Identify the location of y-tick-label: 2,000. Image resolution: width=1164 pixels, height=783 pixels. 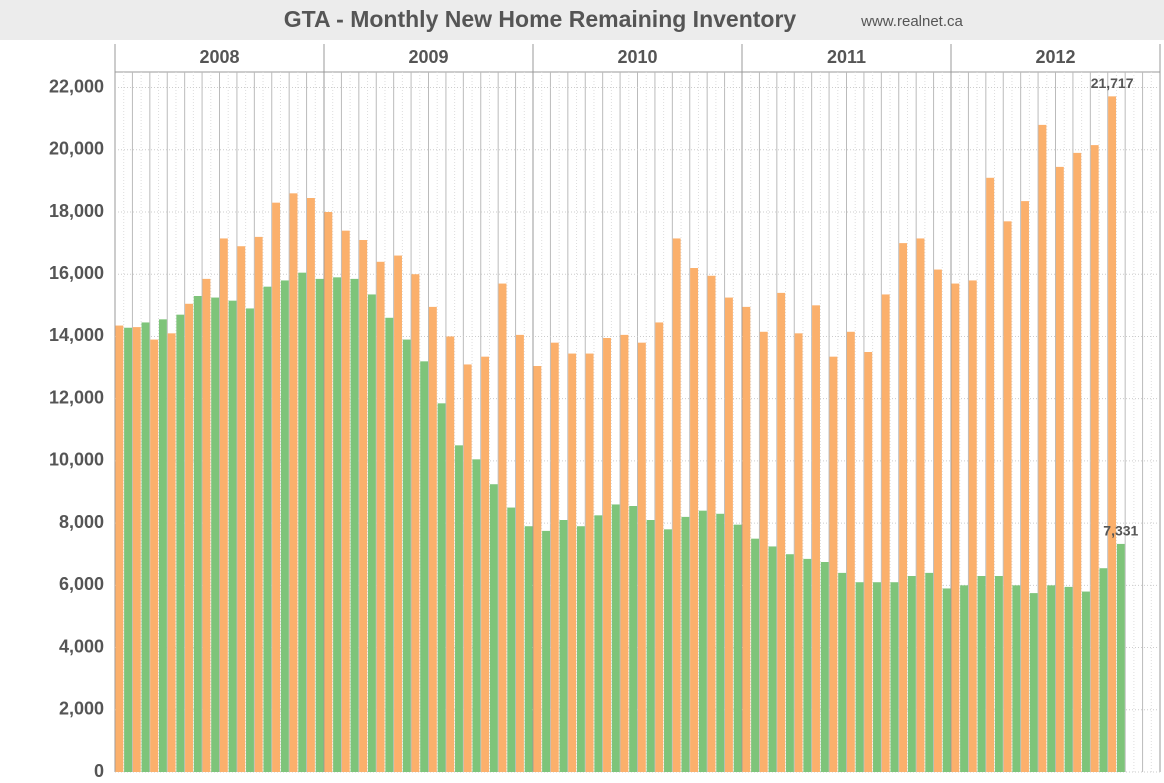
(81, 709).